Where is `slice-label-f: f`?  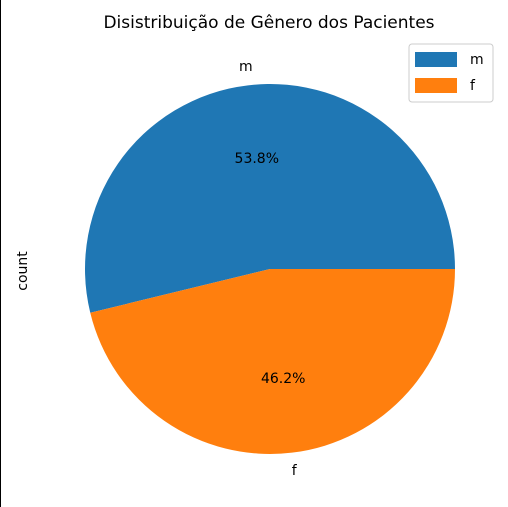
slice-label-f: f is located at coordinates (295, 471).